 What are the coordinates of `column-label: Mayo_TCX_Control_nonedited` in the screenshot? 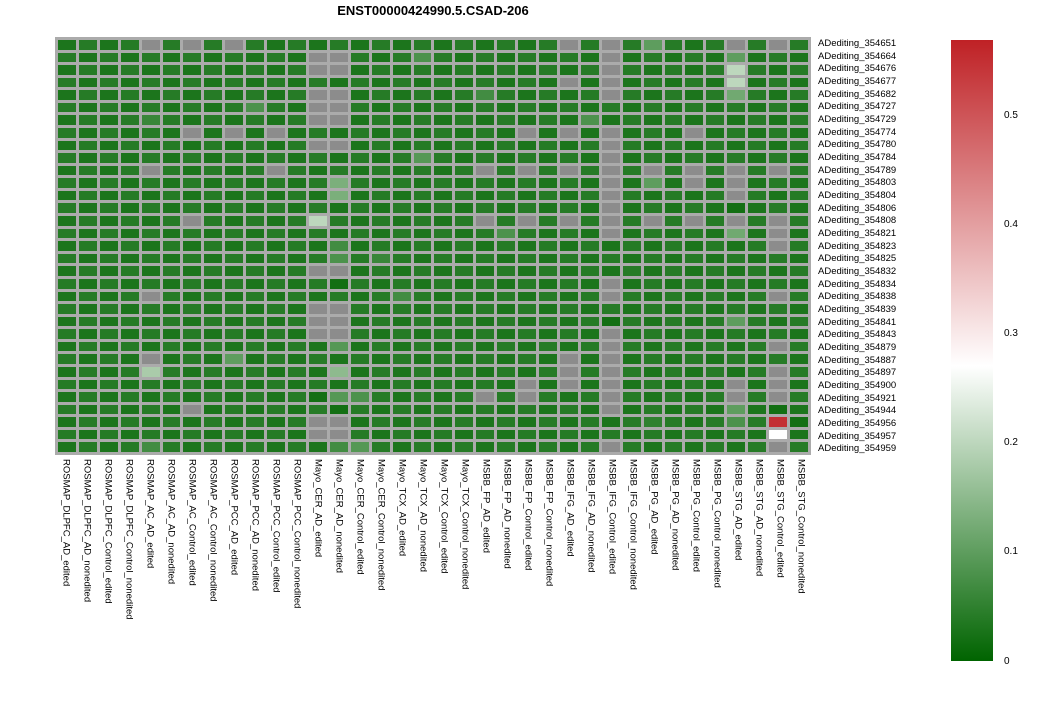 It's located at (465, 524).